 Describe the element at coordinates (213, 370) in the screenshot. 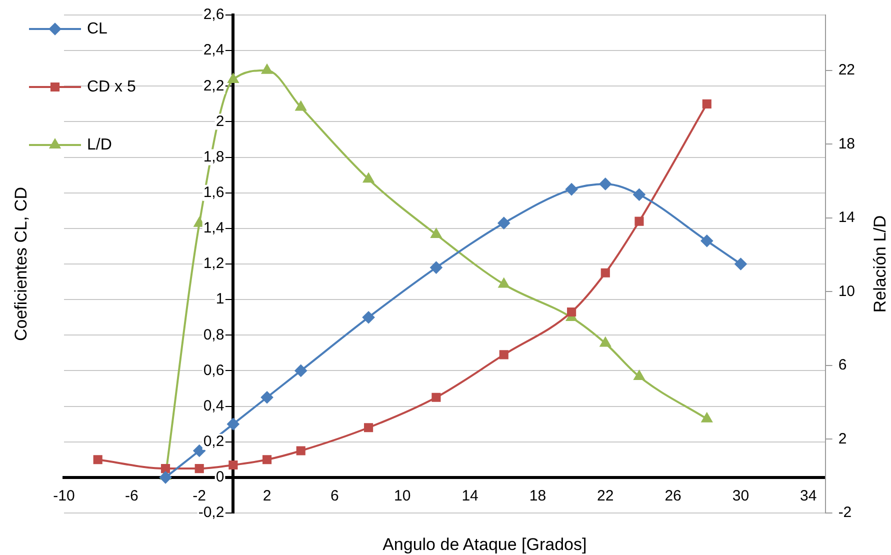

I see `y-tick-label: 0,6` at that location.